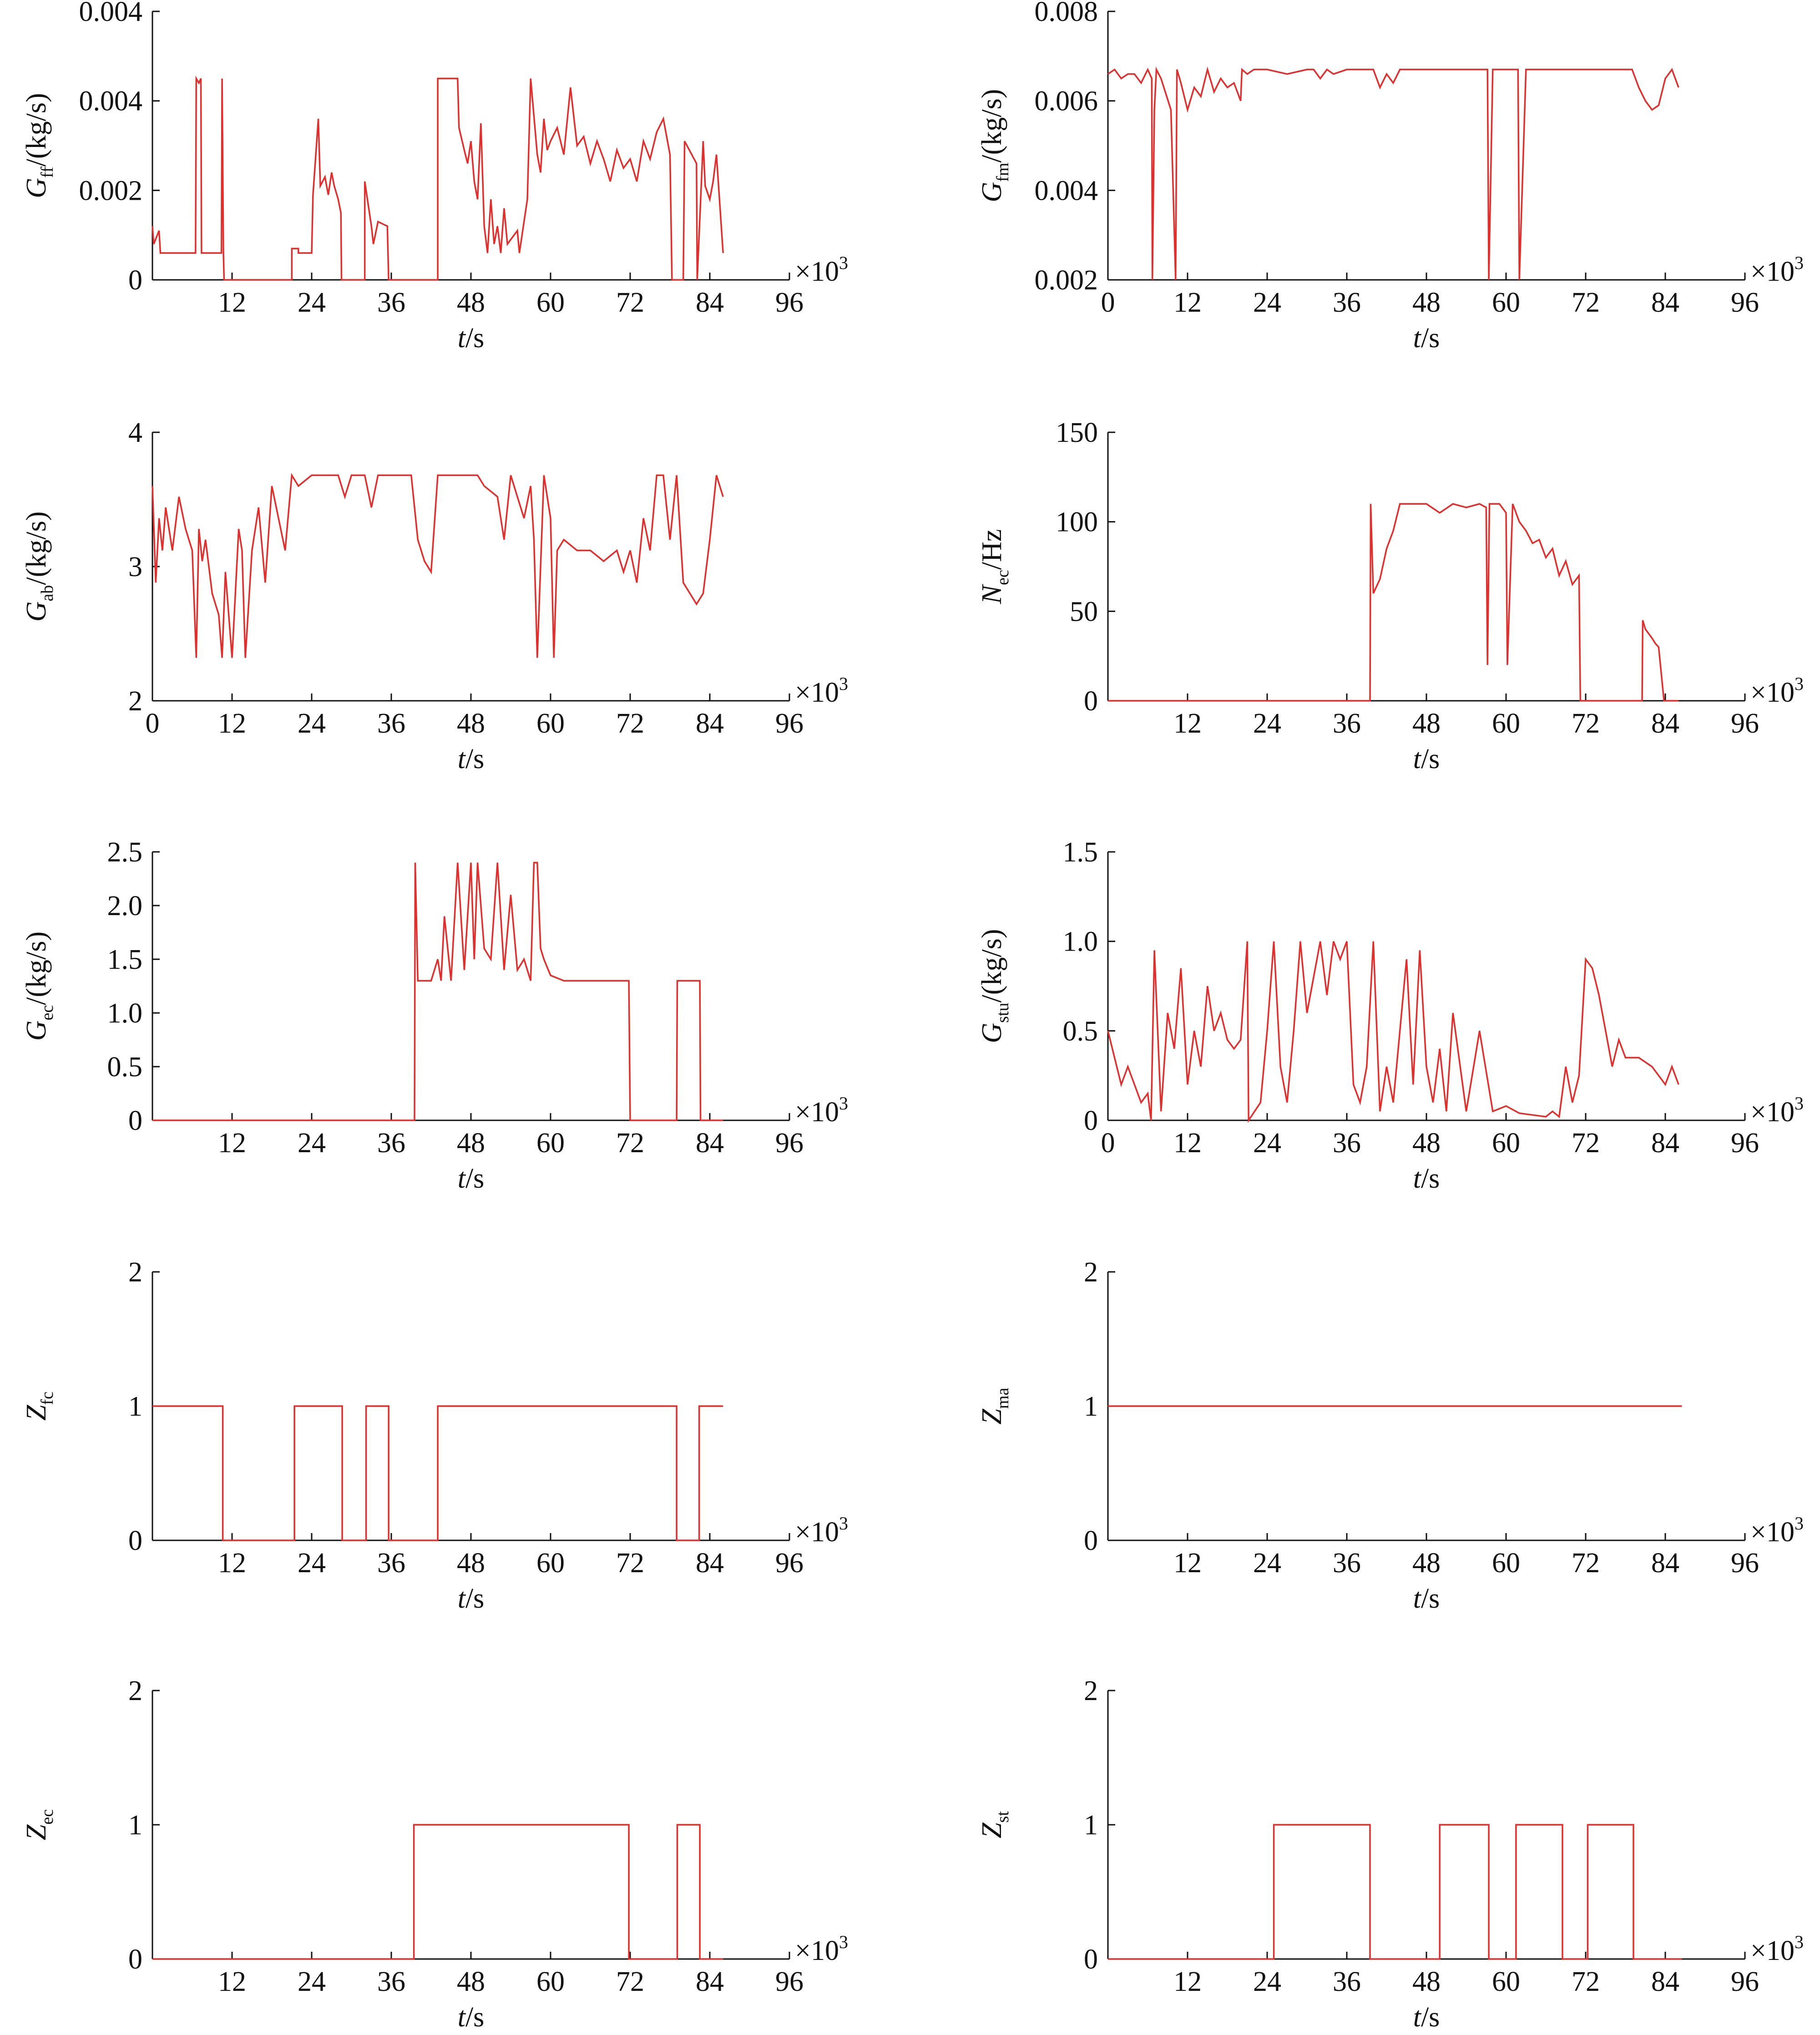 The image size is (1820, 2035). Describe the element at coordinates (135, 567) in the screenshot. I see `y-tick-label: 3` at that location.